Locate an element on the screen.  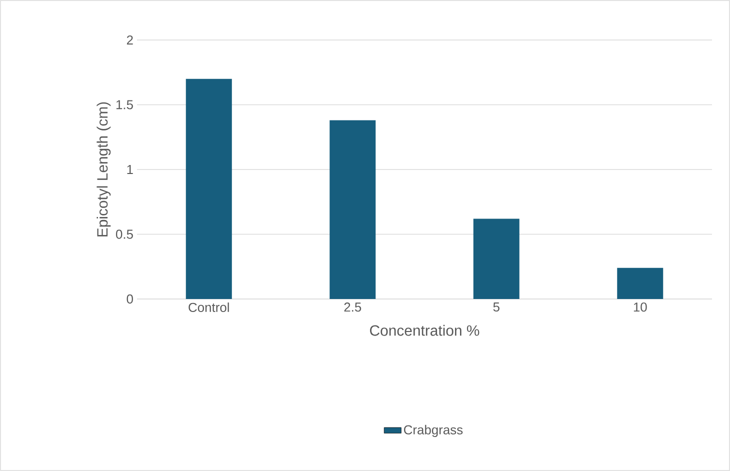
x-axis-title: Concentration % is located at coordinates (425, 330).